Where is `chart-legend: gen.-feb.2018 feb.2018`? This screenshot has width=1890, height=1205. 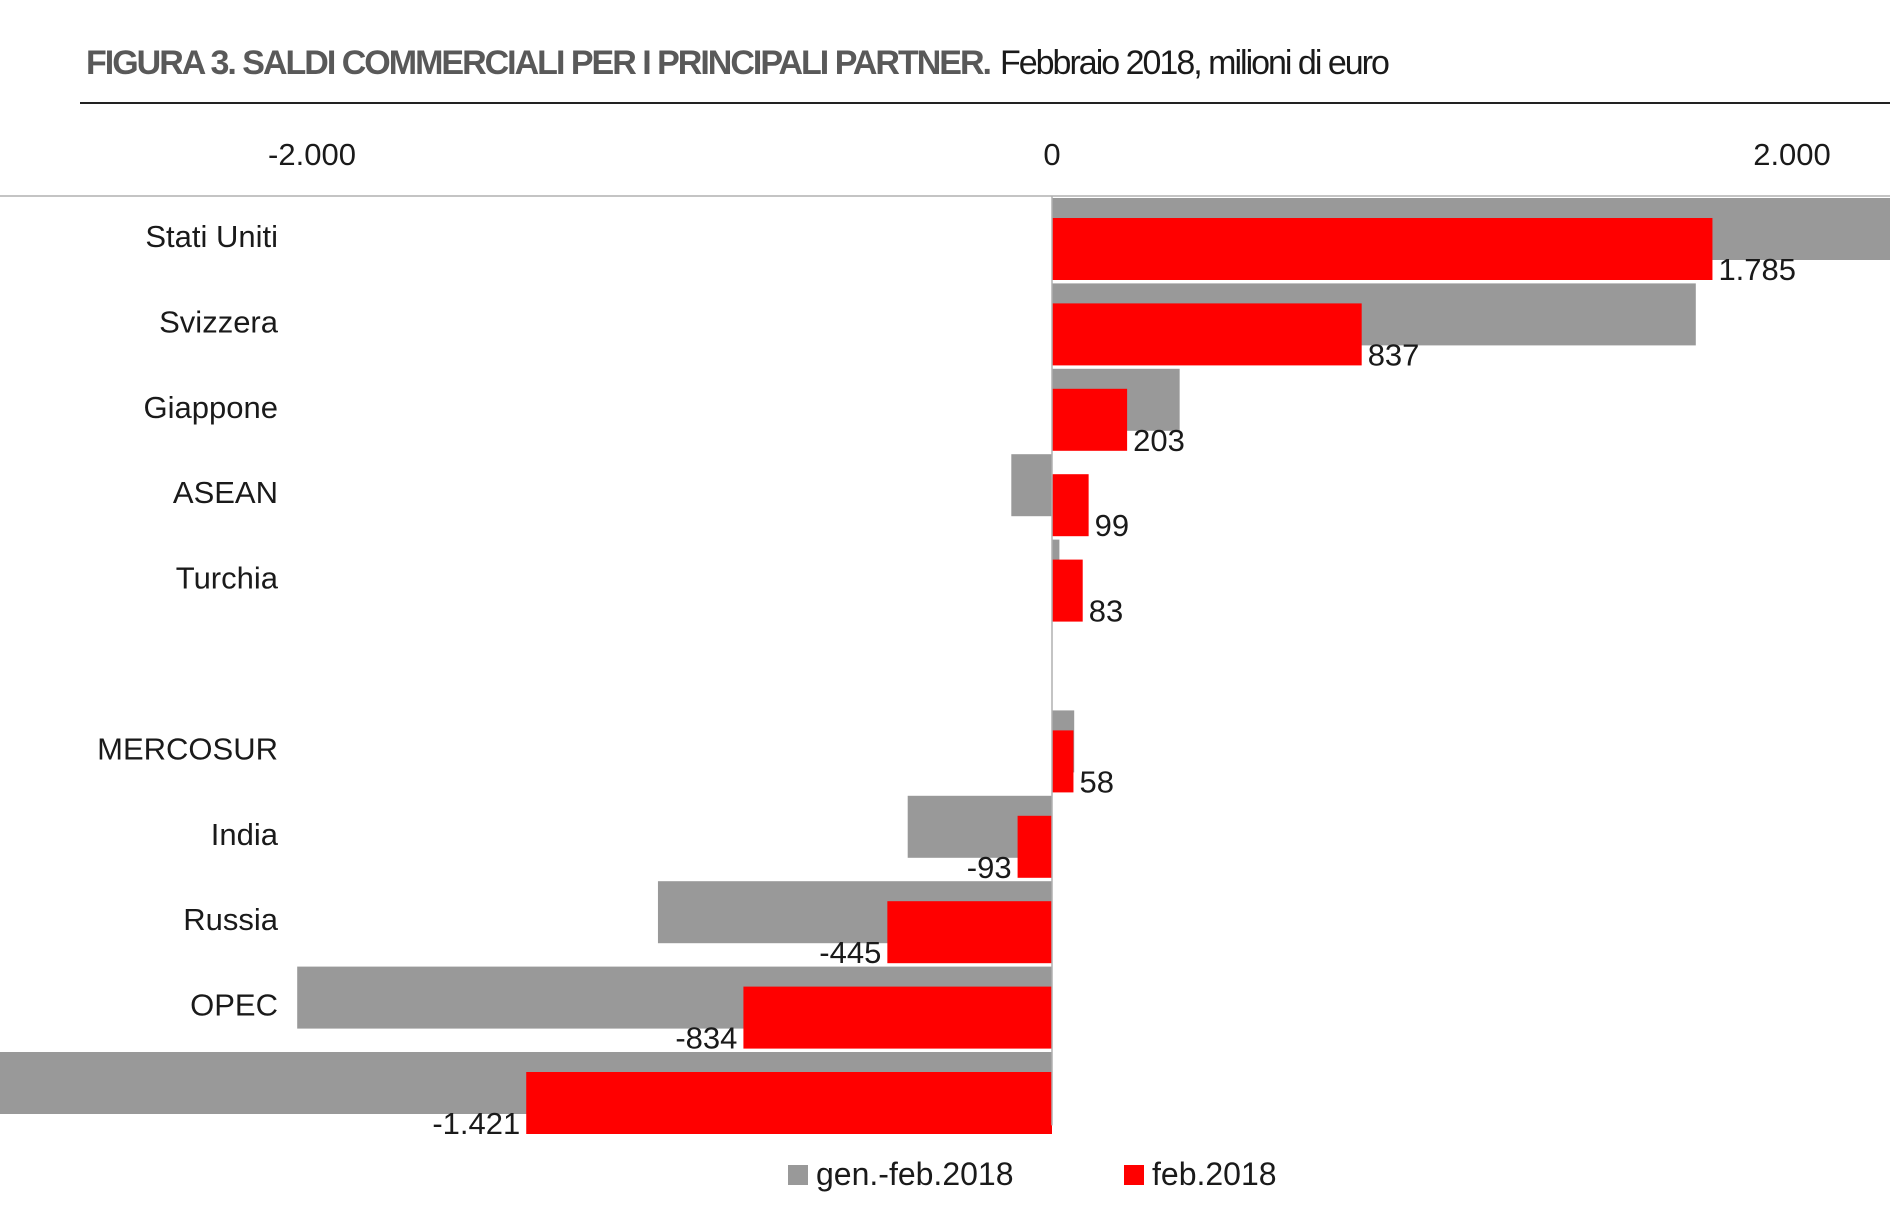 chart-legend: gen.-feb.2018 feb.2018 is located at coordinates (945, 1176).